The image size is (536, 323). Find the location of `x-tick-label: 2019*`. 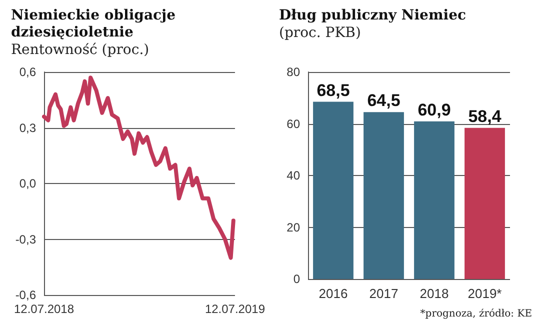

x-tick-label: 2019* is located at coordinates (485, 293).